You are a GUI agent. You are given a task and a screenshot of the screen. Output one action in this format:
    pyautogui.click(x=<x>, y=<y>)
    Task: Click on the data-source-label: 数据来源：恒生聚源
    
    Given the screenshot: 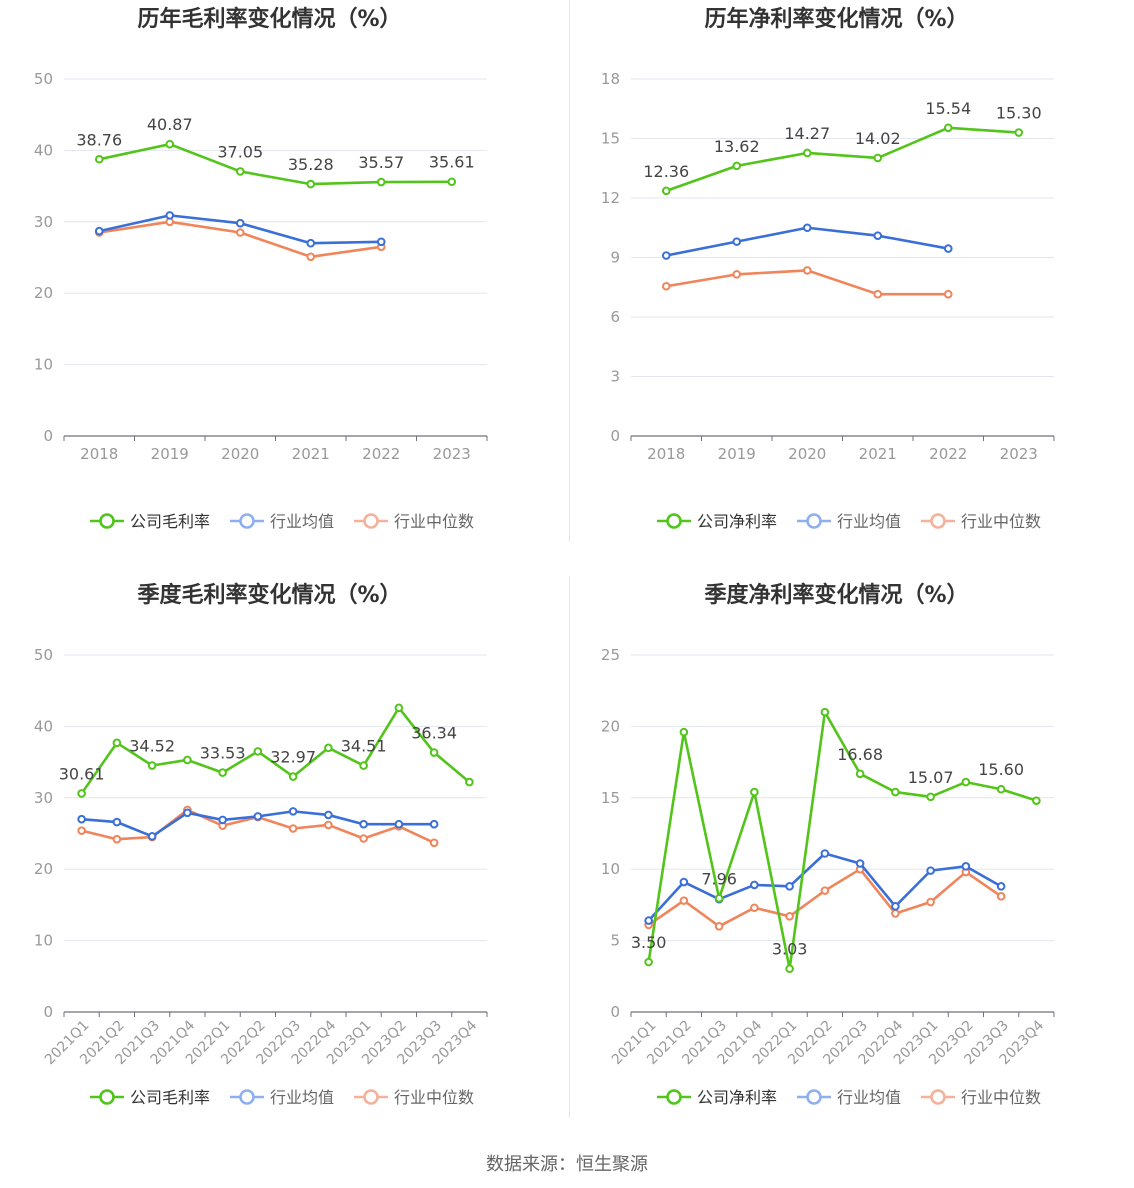 What is the action you would take?
    pyautogui.click(x=567, y=1164)
    